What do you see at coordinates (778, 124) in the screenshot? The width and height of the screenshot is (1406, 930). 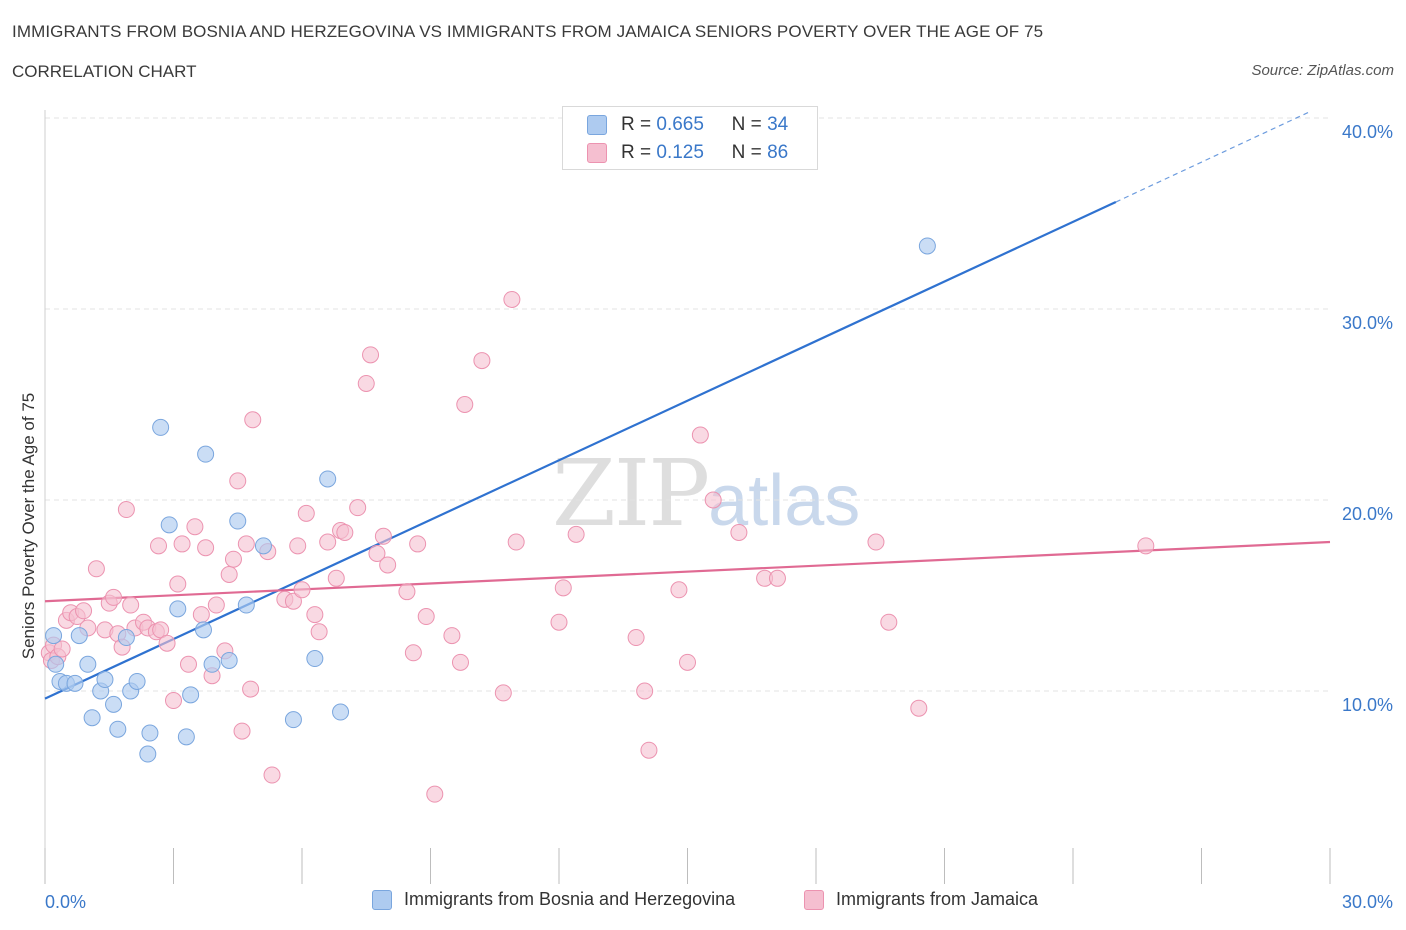 I see `legend-n-value: 34` at bounding box center [778, 124].